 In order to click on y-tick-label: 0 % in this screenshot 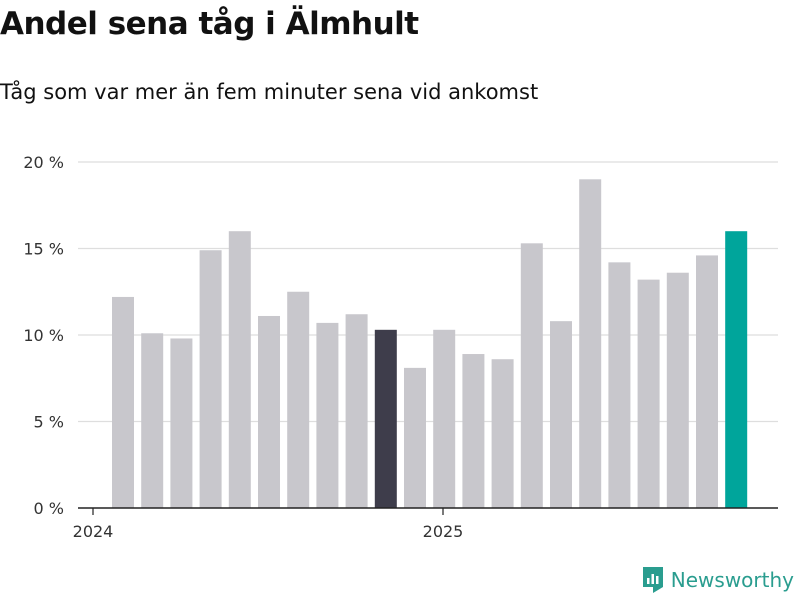, I will do `click(49, 508)`.